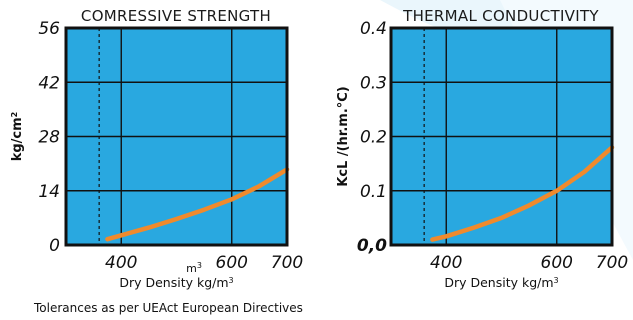 The image size is (633, 320). What do you see at coordinates (54, 246) in the screenshot?
I see `y-tick-label: 0` at bounding box center [54, 246].